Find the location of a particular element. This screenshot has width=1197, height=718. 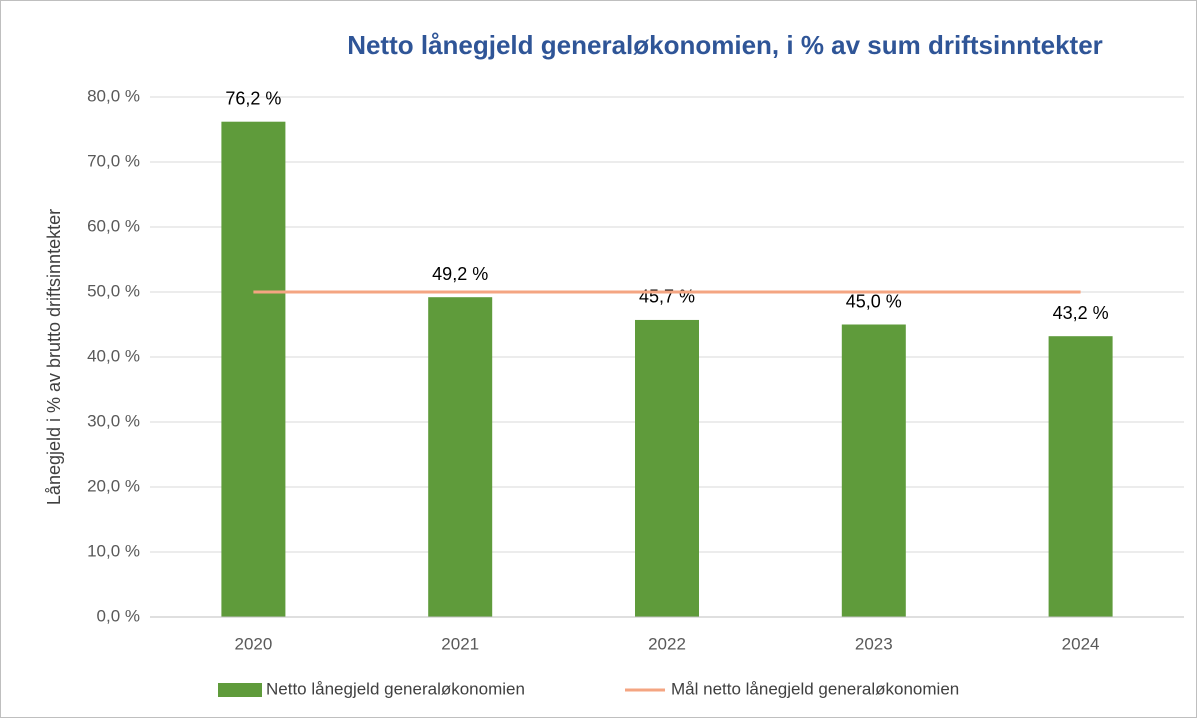

y-axis-label: Lånegjeld i % av brutto driftsinntekter is located at coordinates (54, 357).